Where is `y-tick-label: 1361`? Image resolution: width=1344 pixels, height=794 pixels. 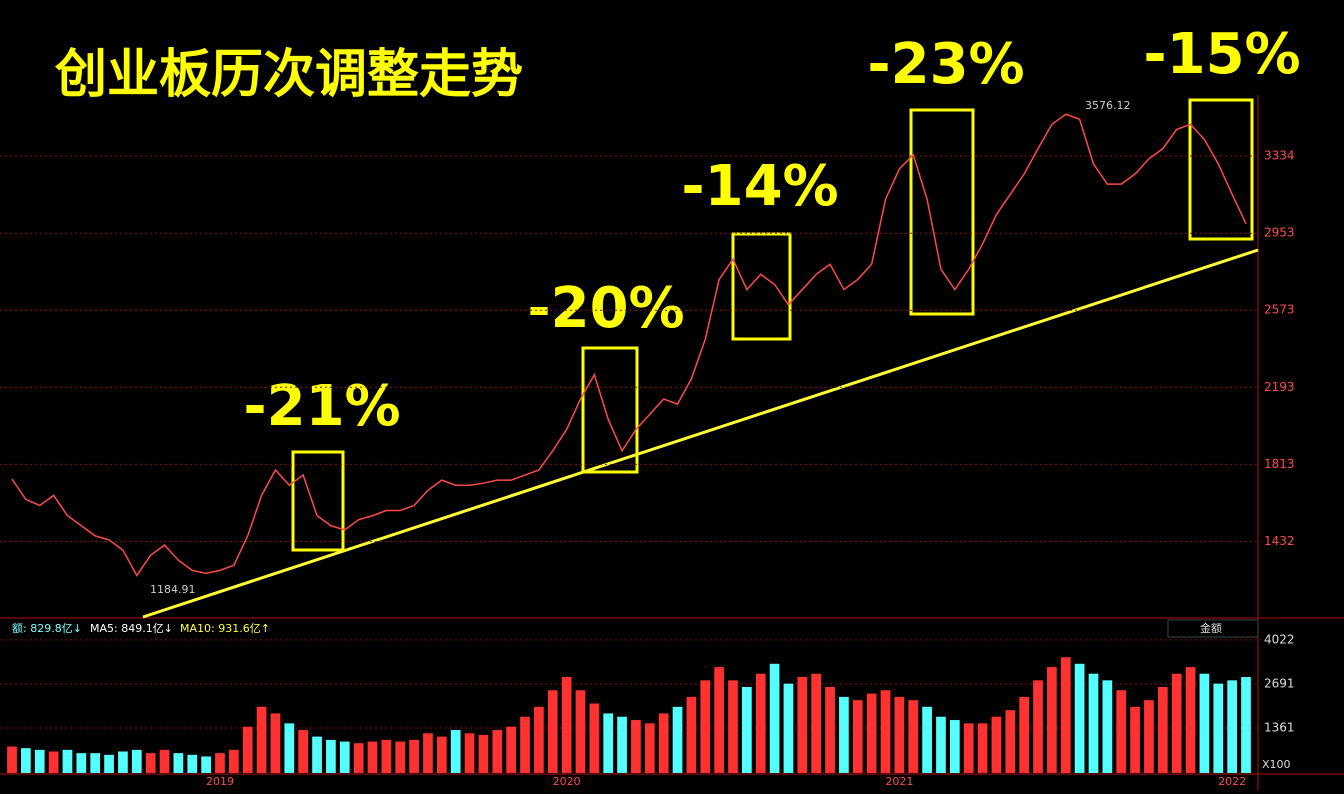 y-tick-label: 1361 is located at coordinates (1279, 727).